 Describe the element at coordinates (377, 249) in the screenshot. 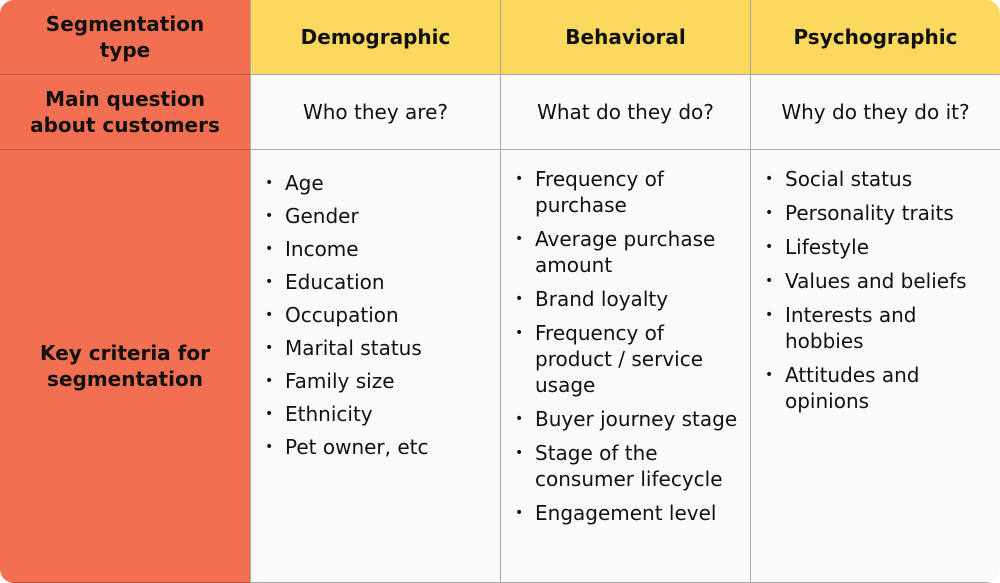

I see `criteria-item: Income` at that location.